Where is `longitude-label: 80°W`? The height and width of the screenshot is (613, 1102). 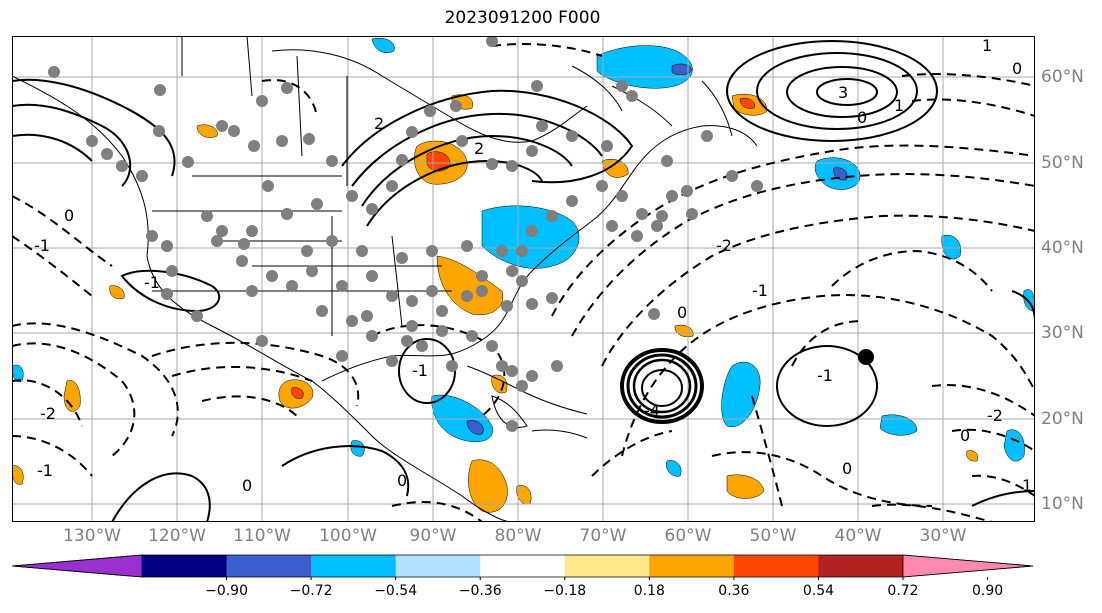 longitude-label: 80°W is located at coordinates (518, 536).